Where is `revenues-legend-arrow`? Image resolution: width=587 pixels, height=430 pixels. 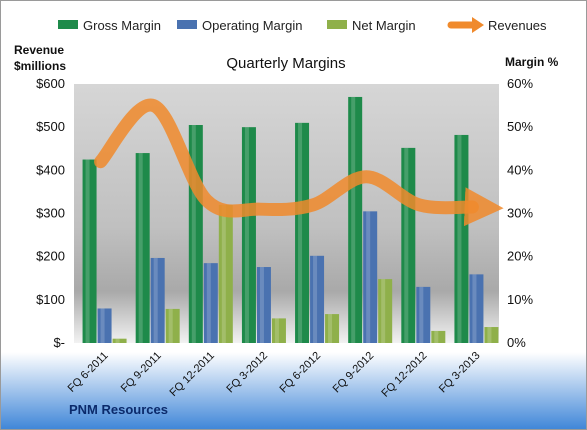
revenues-legend-arrow is located at coordinates (478, 25).